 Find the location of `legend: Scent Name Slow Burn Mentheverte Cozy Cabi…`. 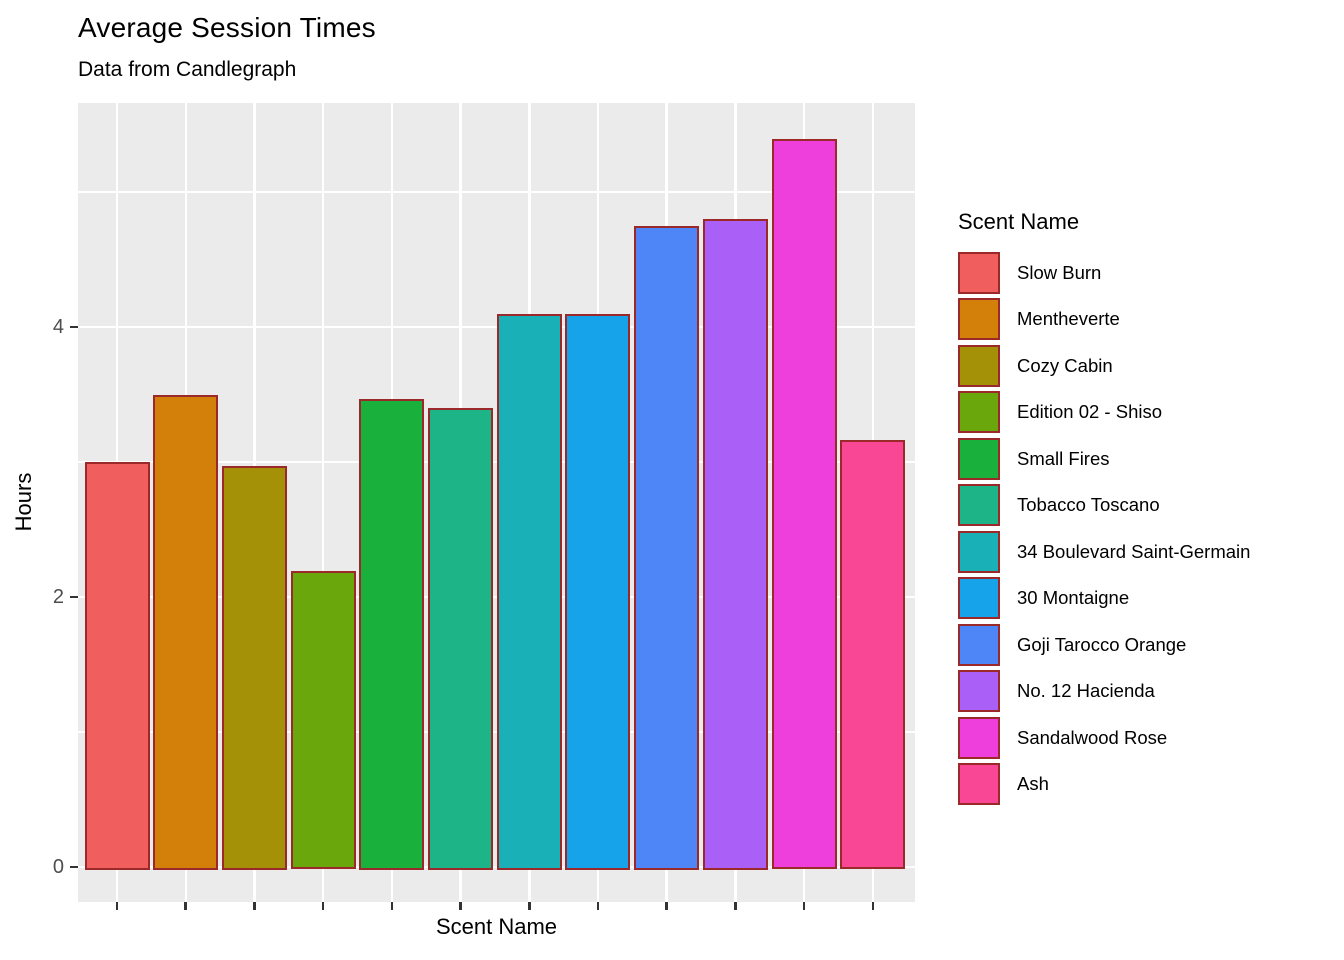

legend: Scent Name Slow Burn Mentheverte Cozy Cabi… is located at coordinates (1104, 509).